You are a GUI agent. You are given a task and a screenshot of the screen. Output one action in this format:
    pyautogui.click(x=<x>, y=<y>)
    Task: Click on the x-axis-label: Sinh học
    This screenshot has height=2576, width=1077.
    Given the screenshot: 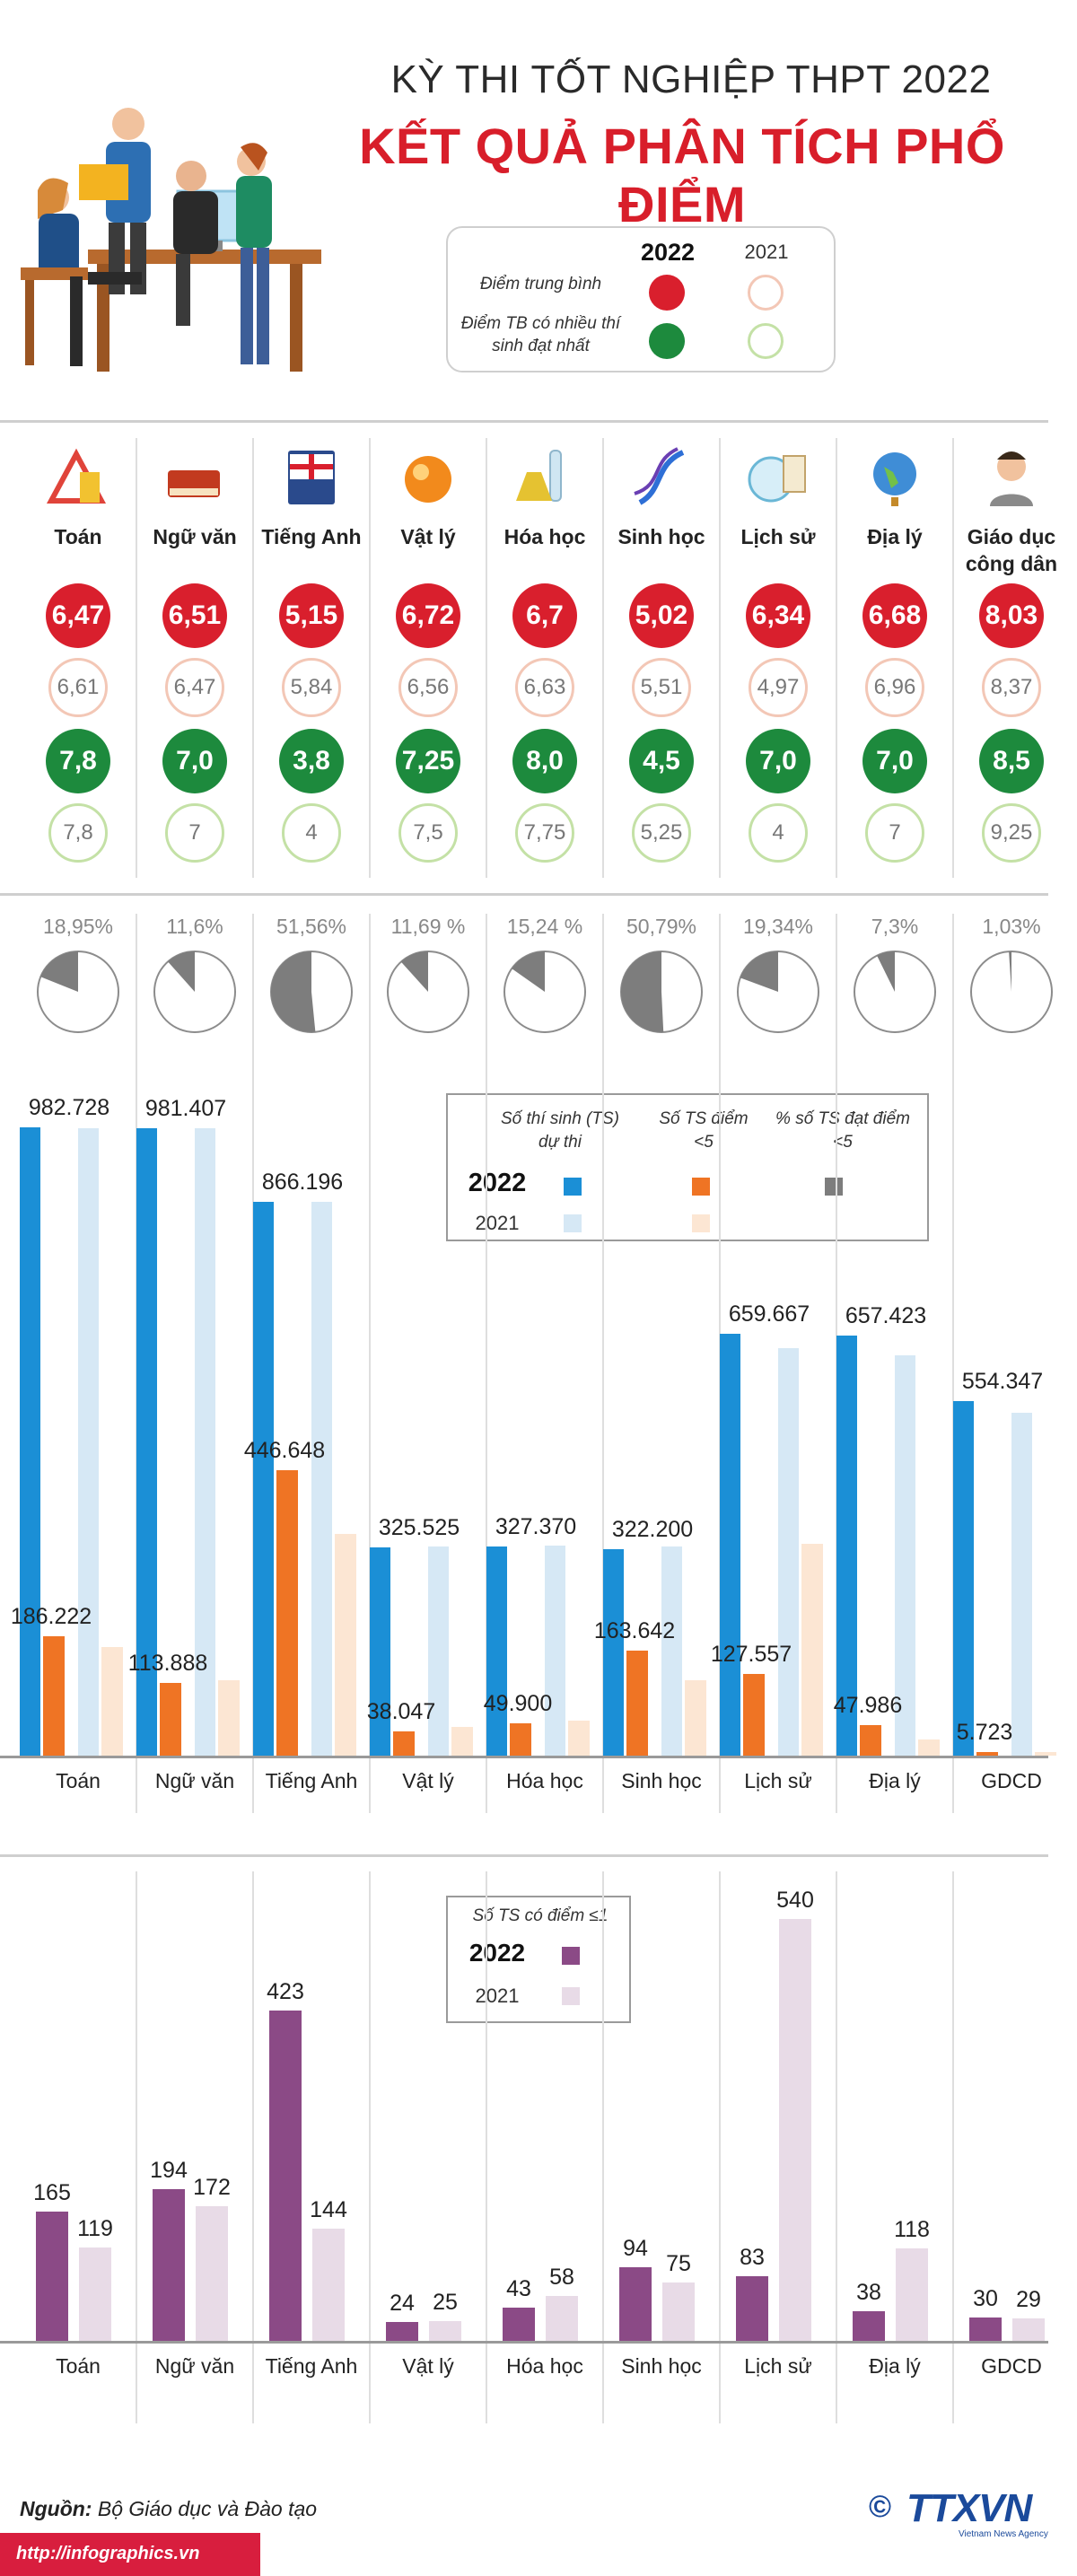 What is the action you would take?
    pyautogui.click(x=661, y=1780)
    